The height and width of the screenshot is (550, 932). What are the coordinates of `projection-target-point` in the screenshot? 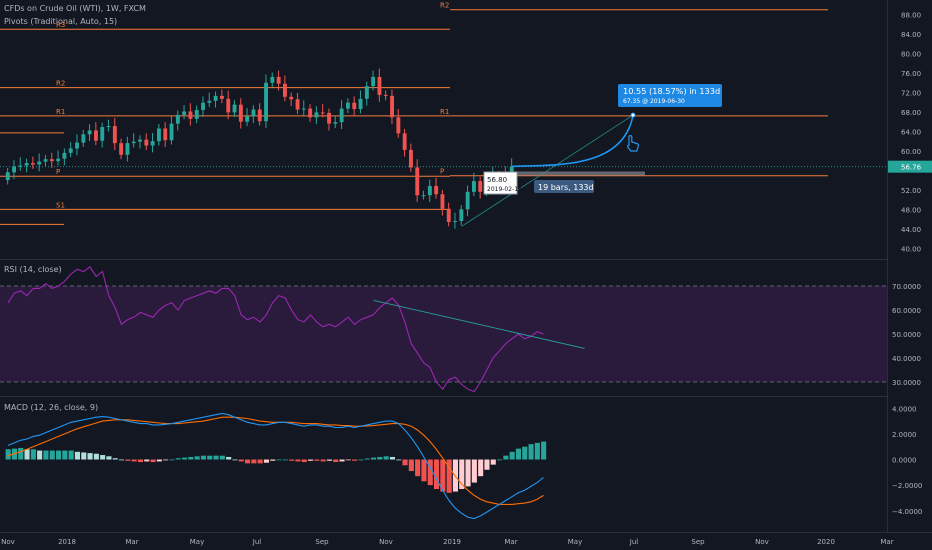 It's located at (633, 115).